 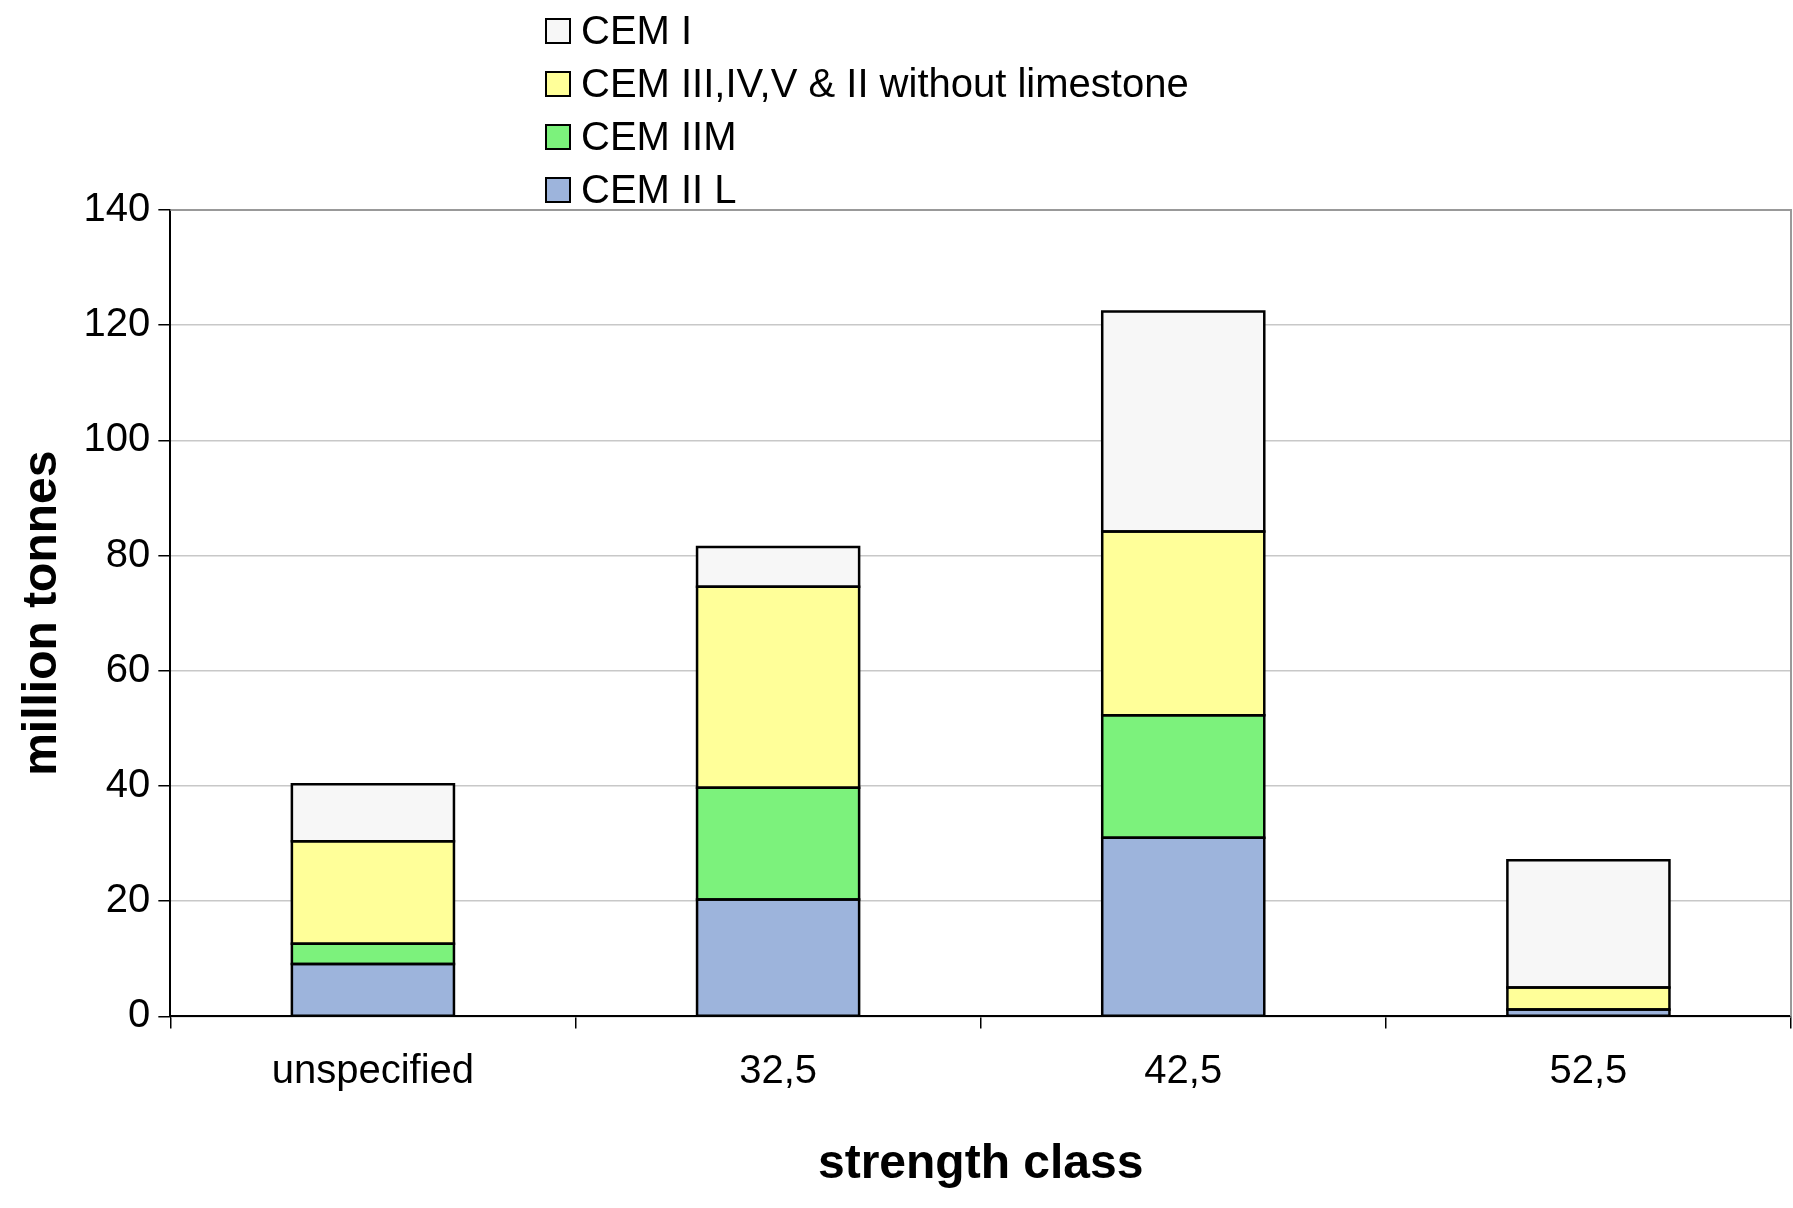 What do you see at coordinates (128, 783) in the screenshot?
I see `y-tick-label: 40` at bounding box center [128, 783].